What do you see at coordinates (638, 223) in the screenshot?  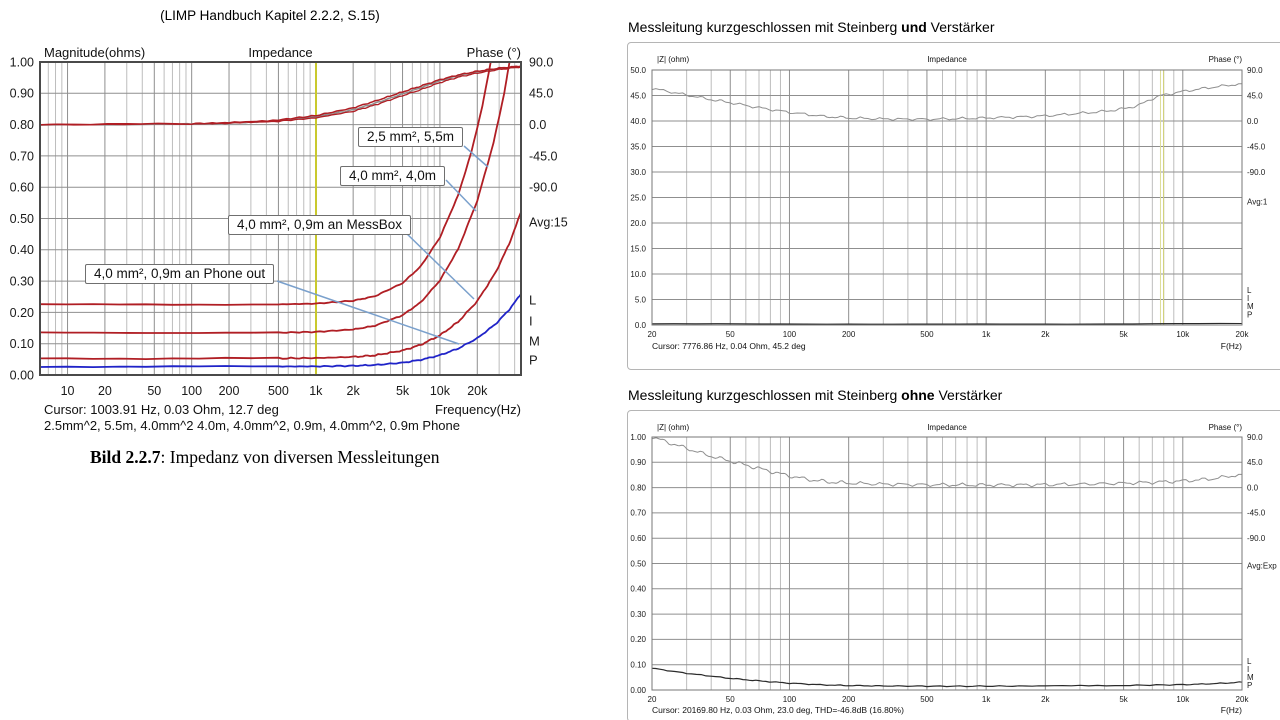 I see `svg-text: 20.0` at bounding box center [638, 223].